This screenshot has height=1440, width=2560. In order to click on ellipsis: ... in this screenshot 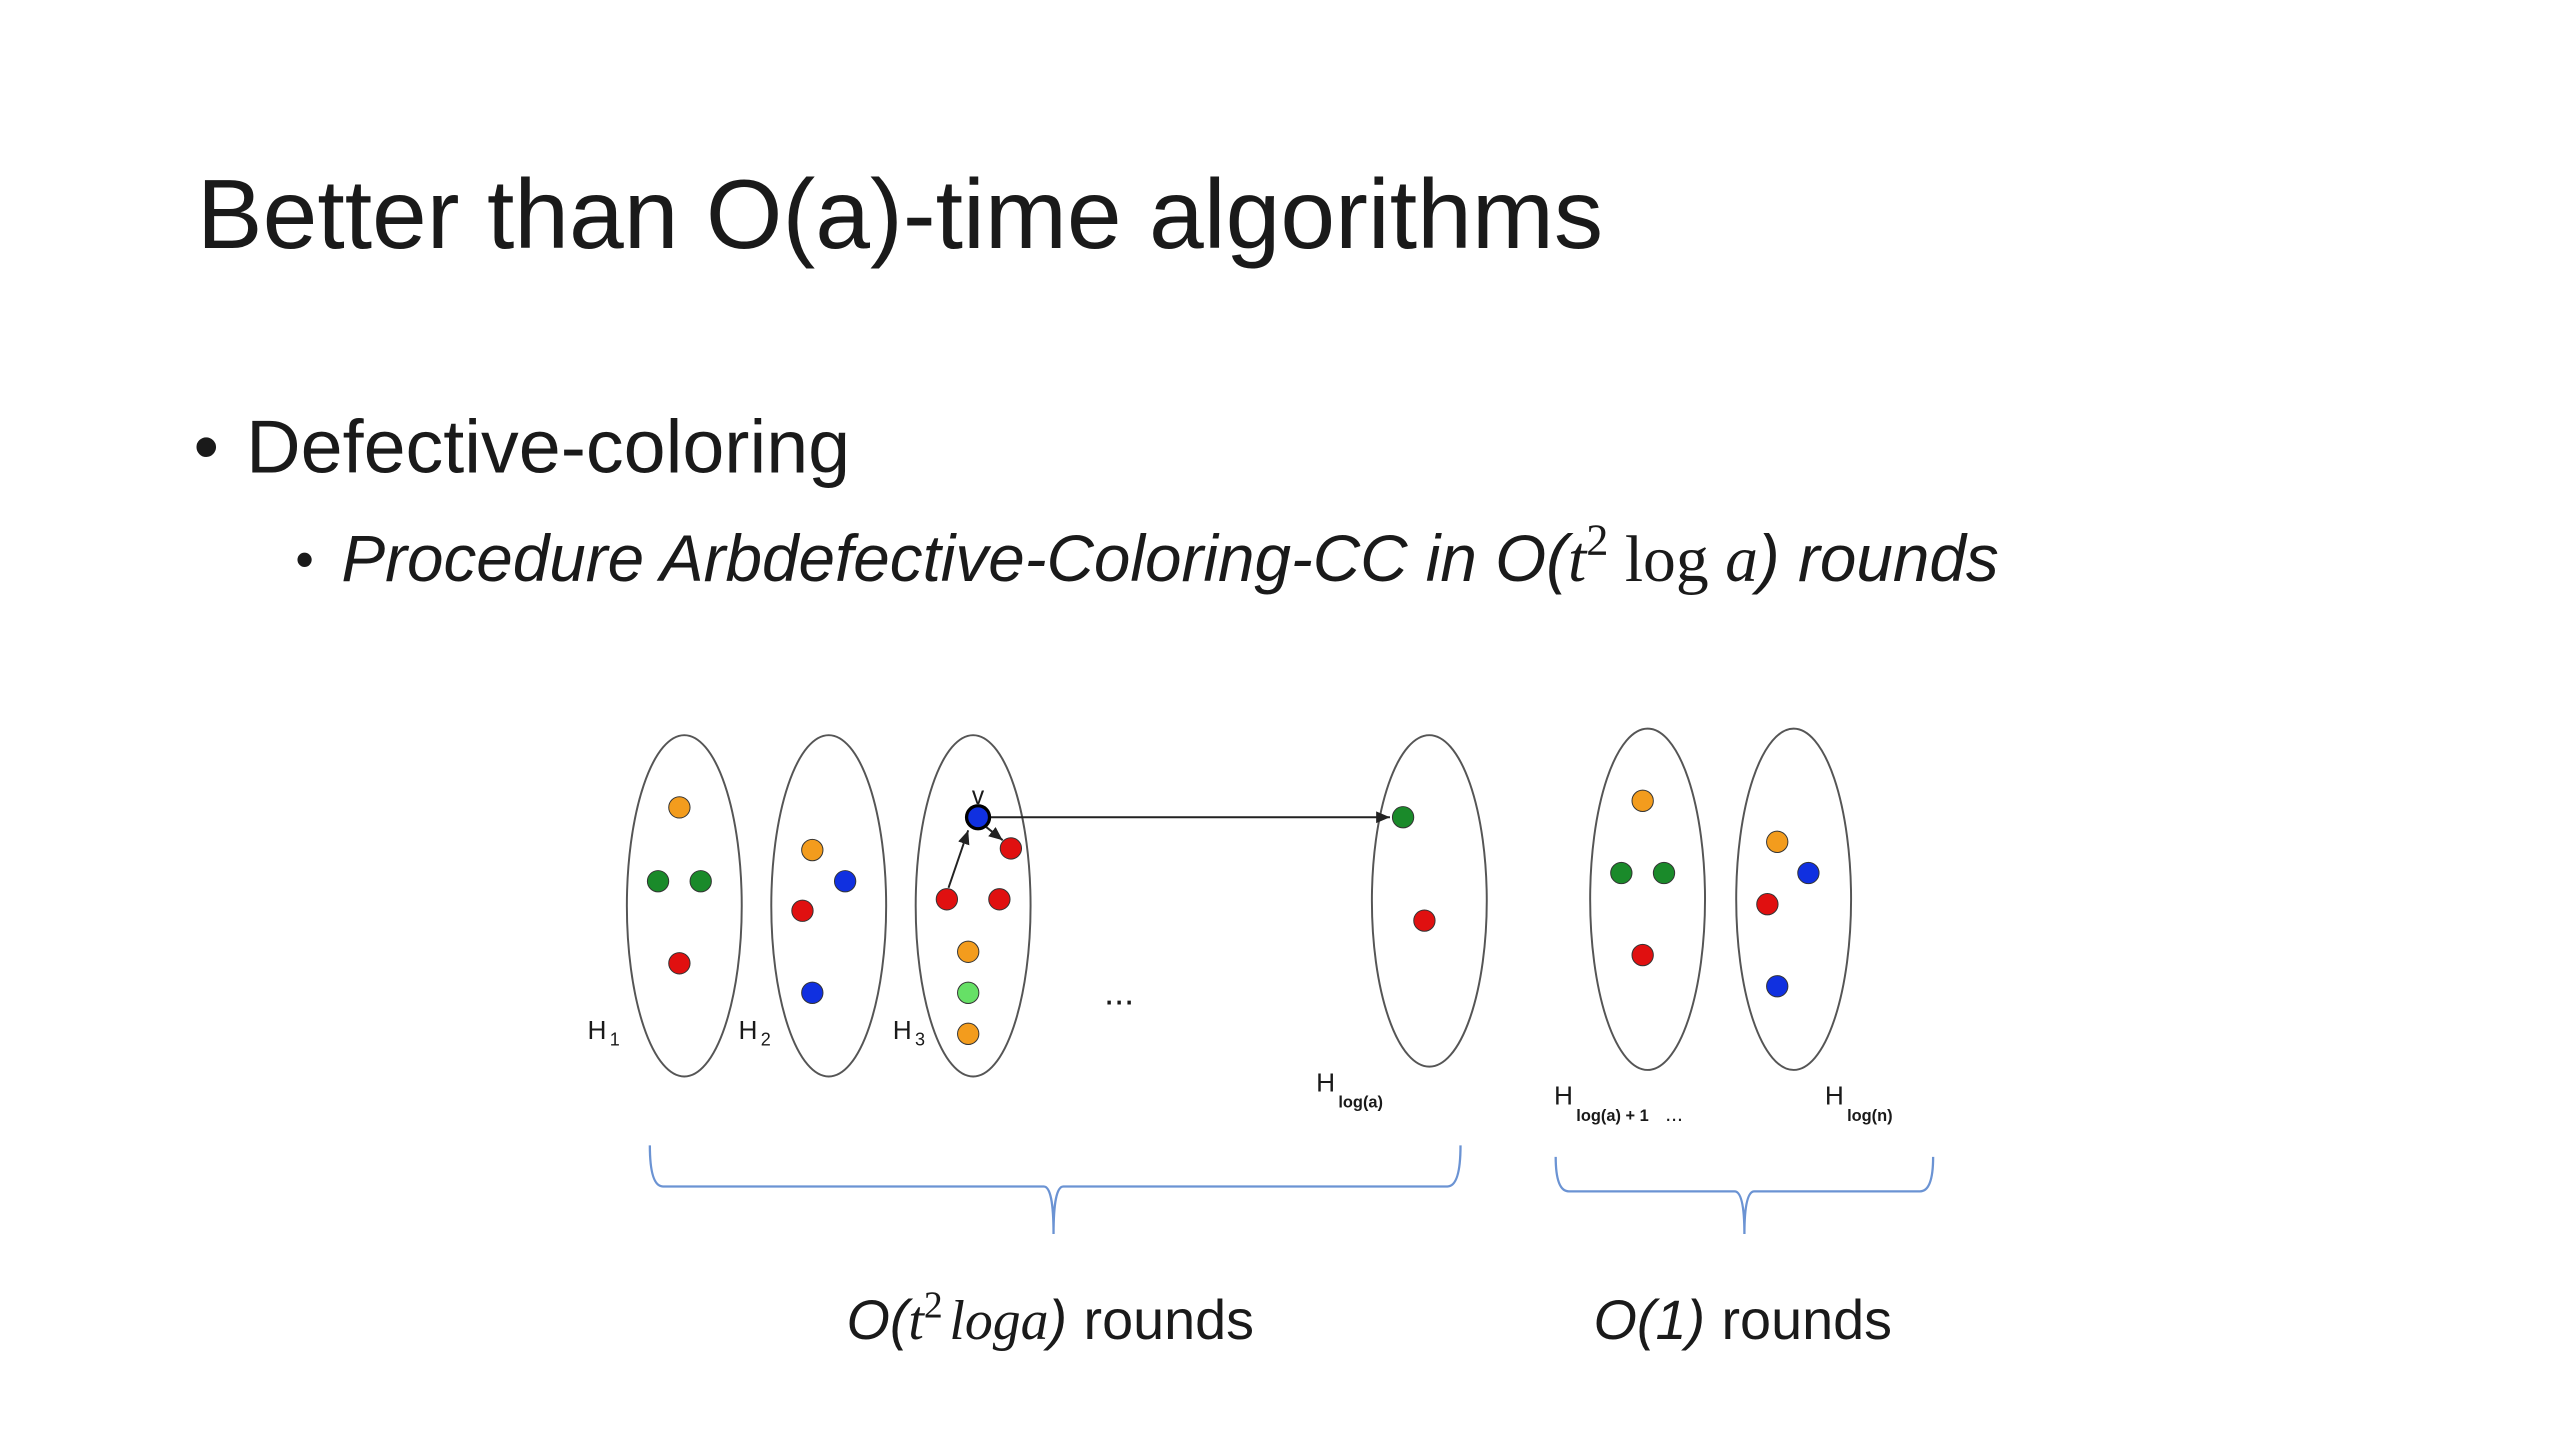, I will do `click(1119, 991)`.